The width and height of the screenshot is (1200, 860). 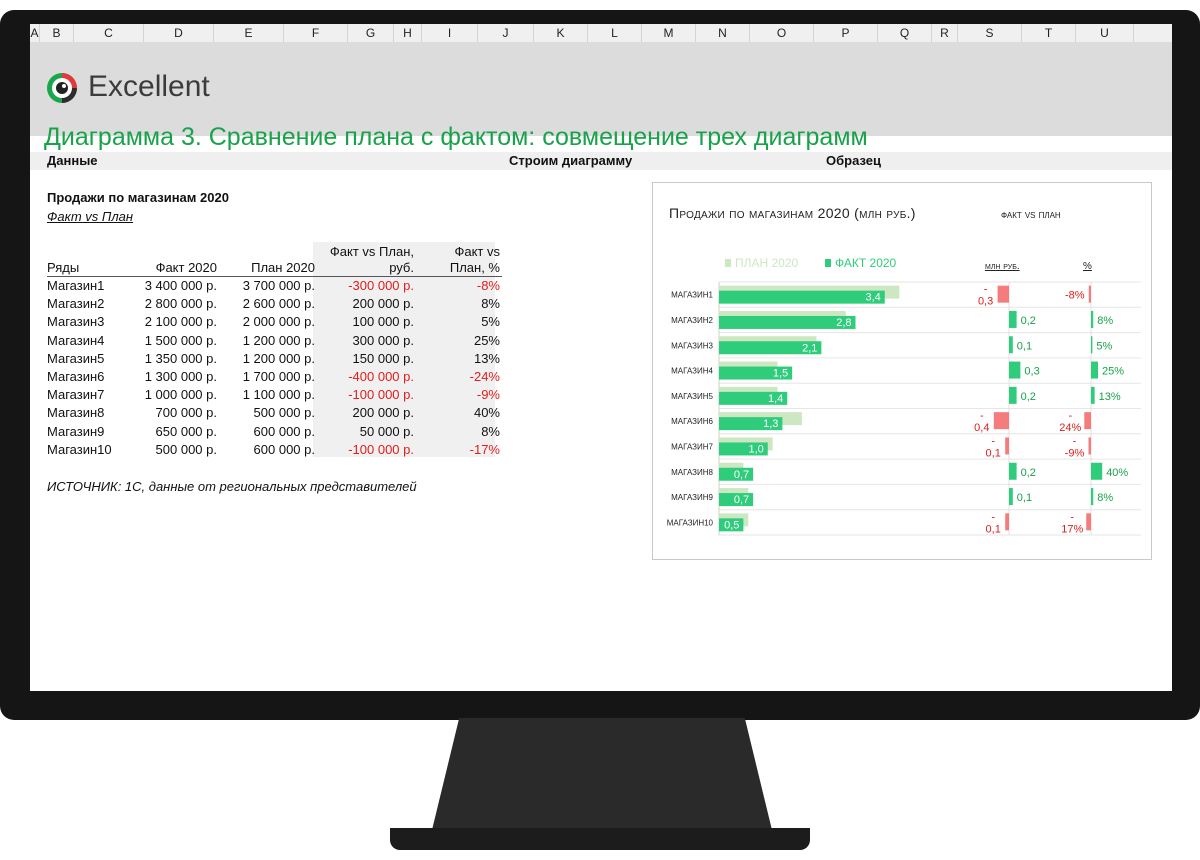 What do you see at coordinates (180, 340) in the screenshot?
I see `cell-fact: 1 500 000 р.` at bounding box center [180, 340].